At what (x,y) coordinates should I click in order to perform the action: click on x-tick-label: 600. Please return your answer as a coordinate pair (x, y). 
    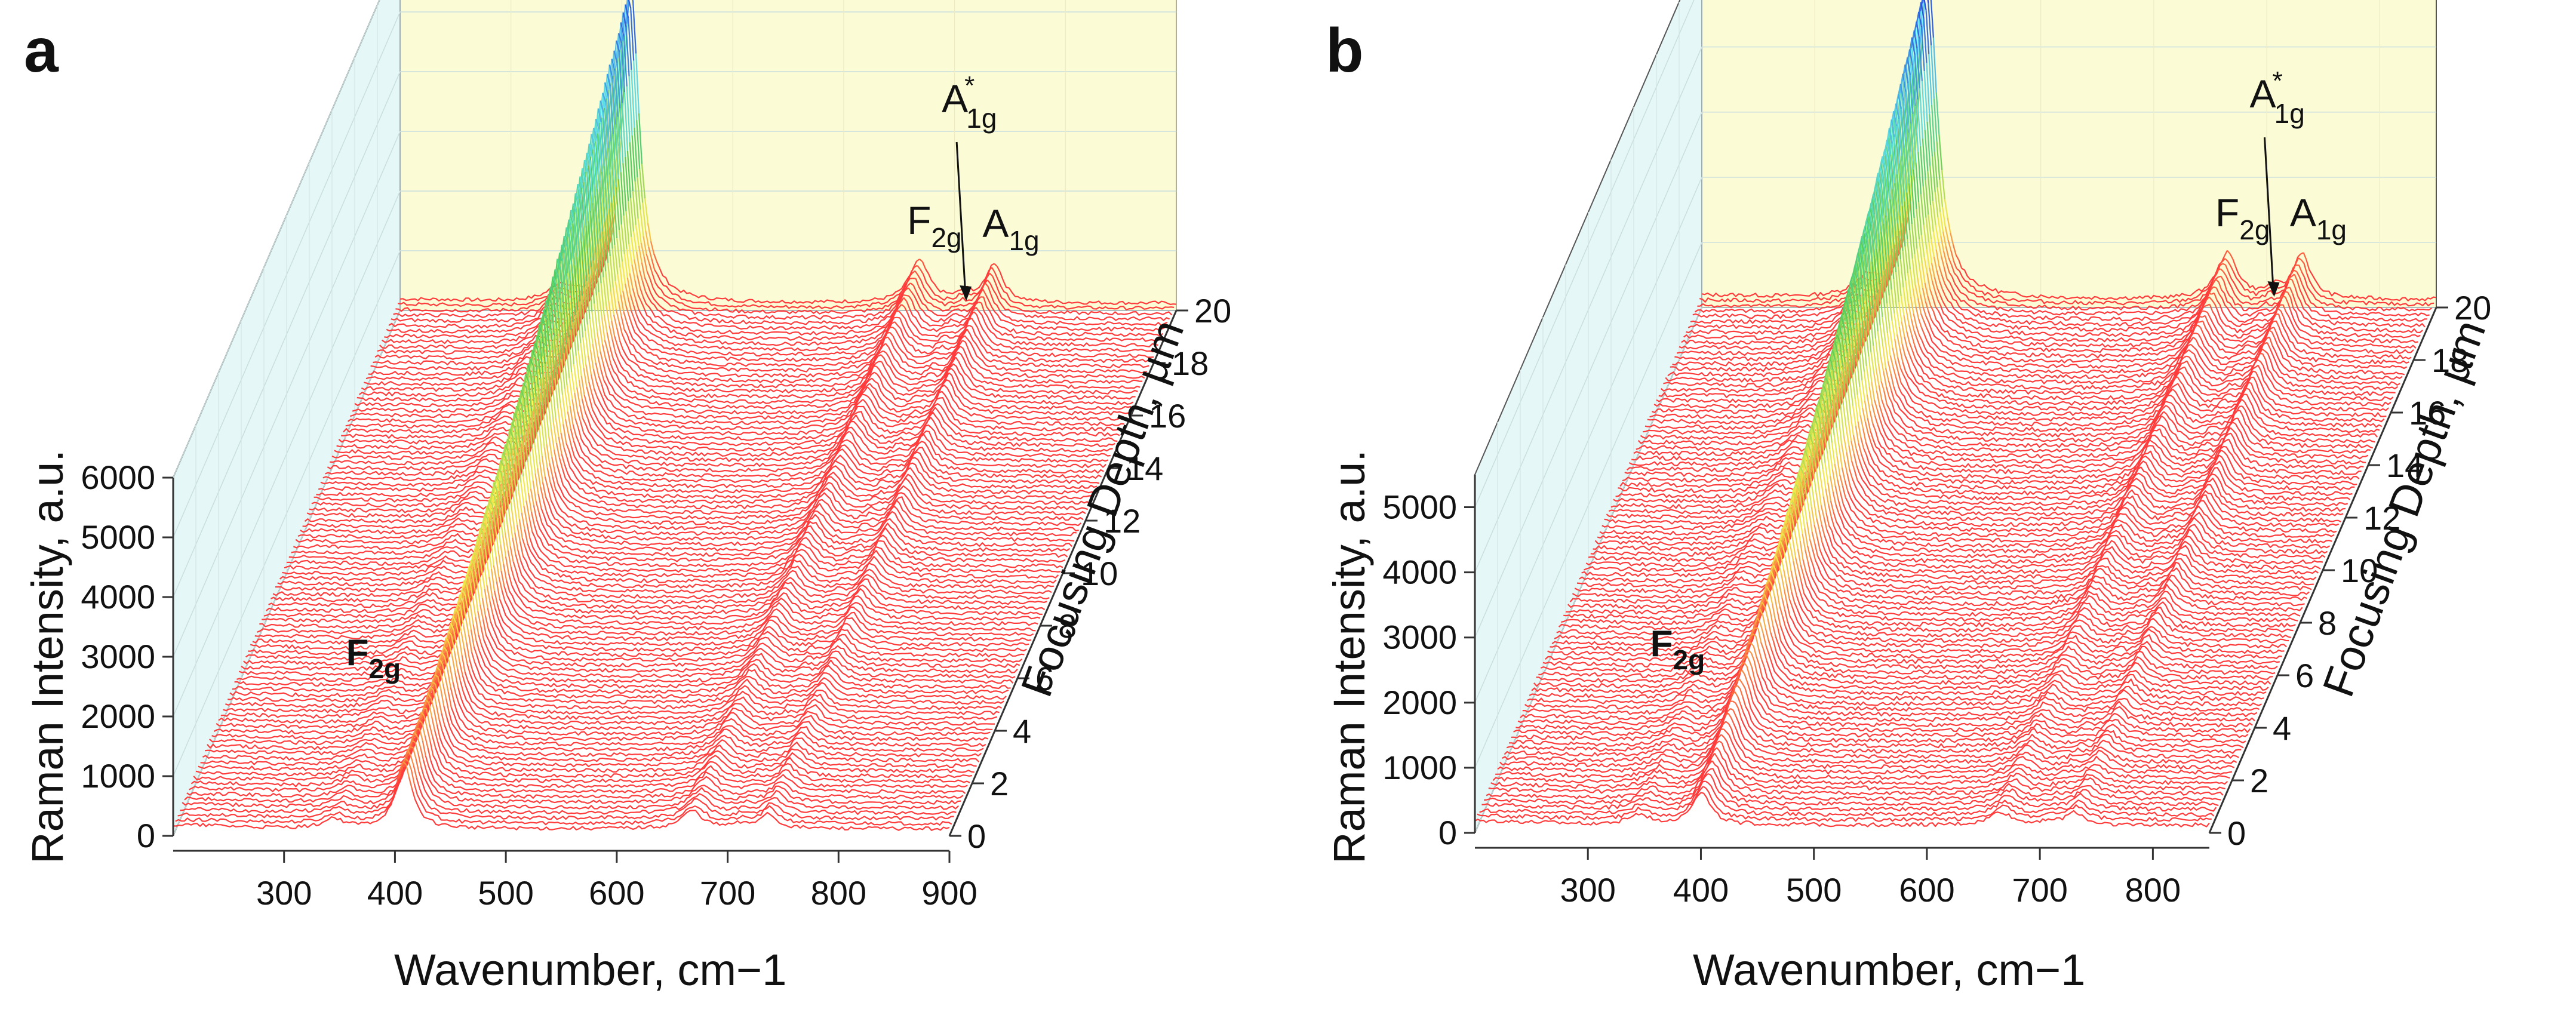
    Looking at the image, I should click on (616, 893).